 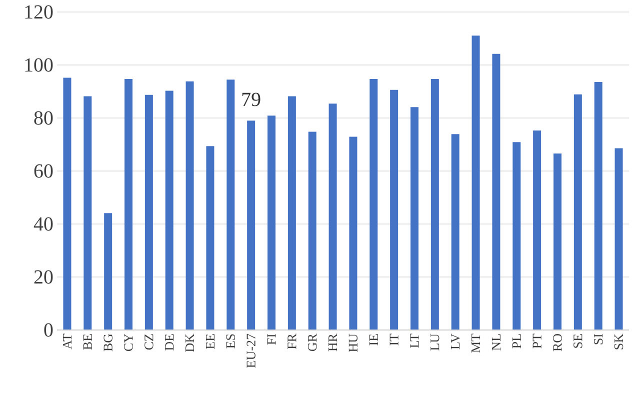 I want to click on x-tick-label: MT, so click(x=476, y=343).